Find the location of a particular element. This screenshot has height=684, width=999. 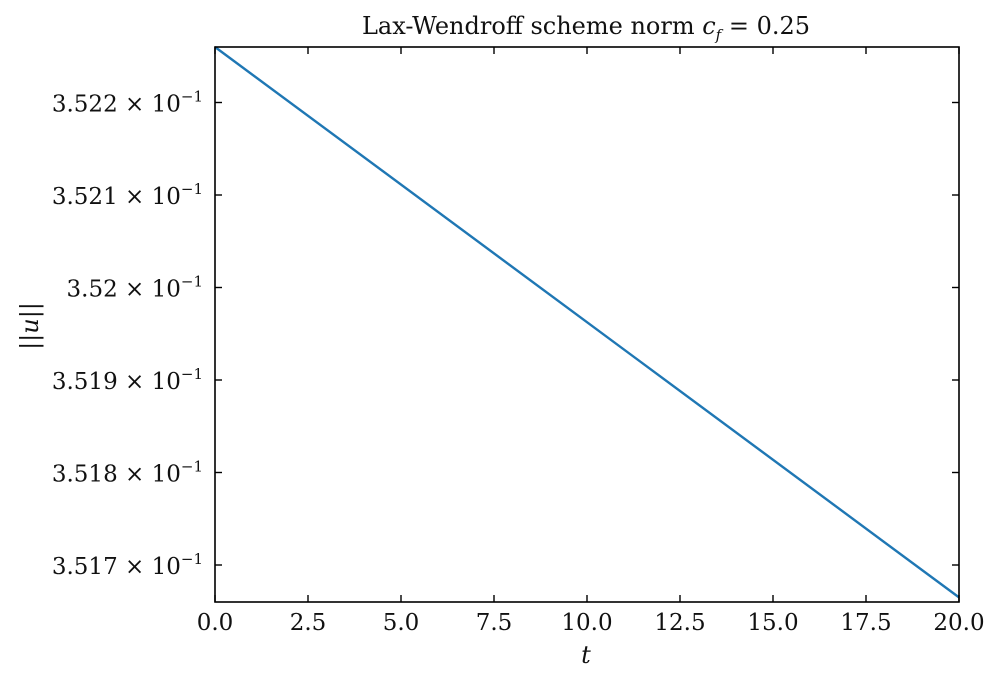

x-tick-label-3: 7.5 is located at coordinates (494, 623).